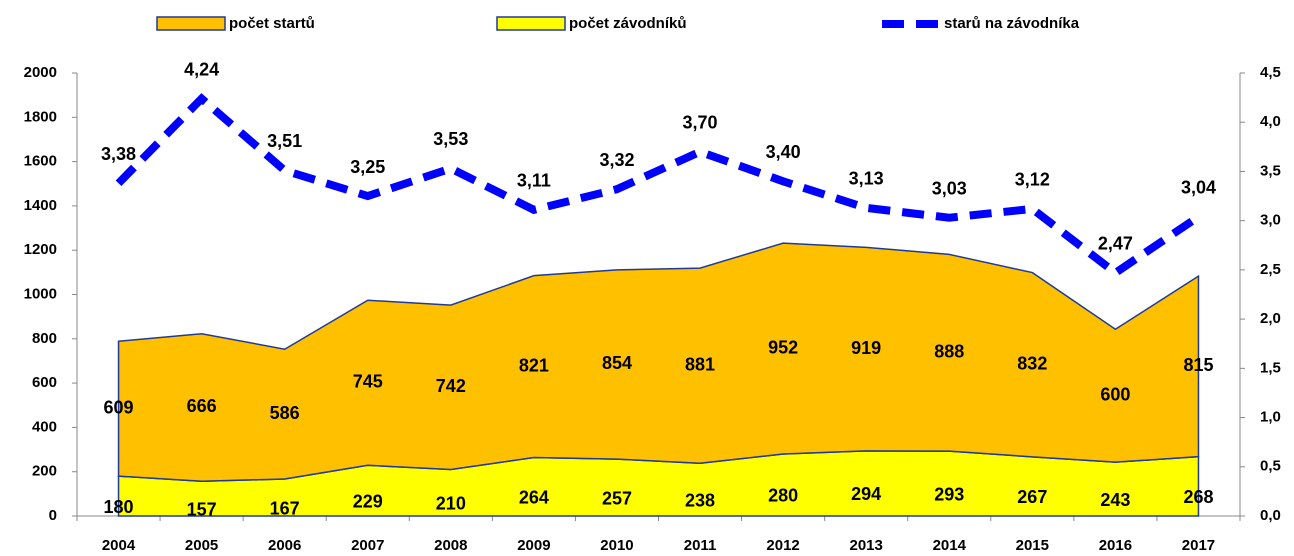  What do you see at coordinates (44, 338) in the screenshot?
I see `y-tick-label: 800` at bounding box center [44, 338].